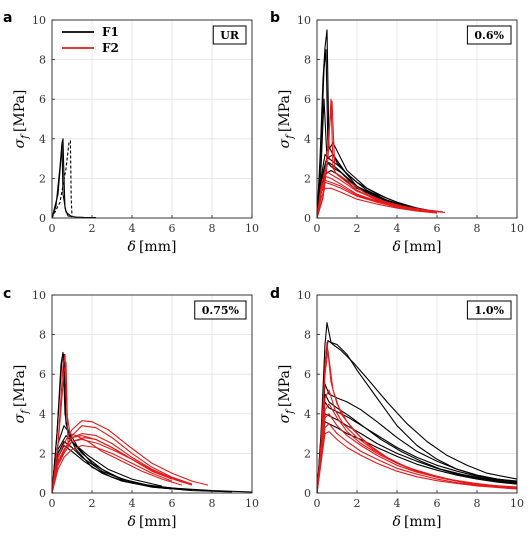 This screenshot has width=531, height=550. What do you see at coordinates (39, 20) in the screenshot?
I see `y-tick-label: 10` at bounding box center [39, 20].